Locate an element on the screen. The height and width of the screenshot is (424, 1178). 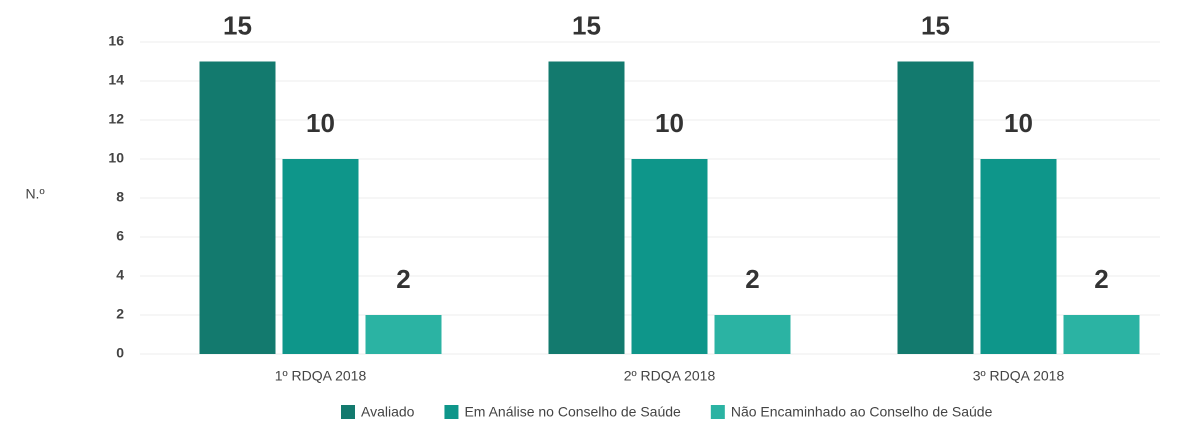
x-tick-label: 1º RDQA 2018 is located at coordinates (321, 376).